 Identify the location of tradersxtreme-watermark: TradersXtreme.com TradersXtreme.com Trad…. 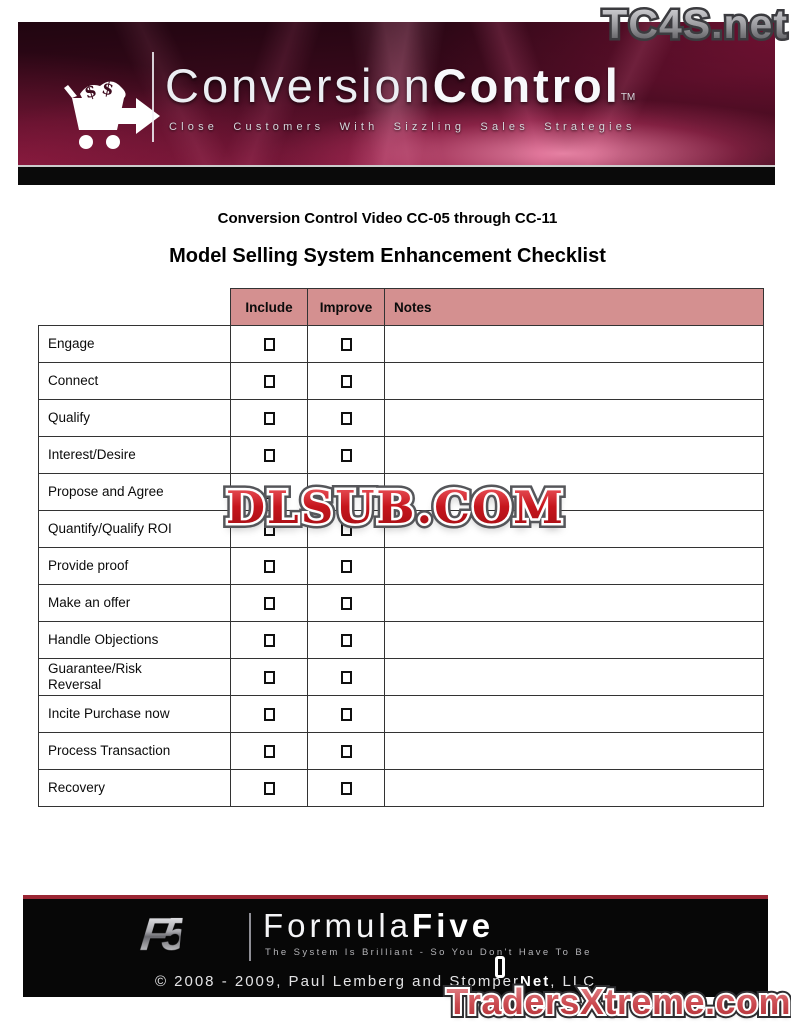
(616, 1000).